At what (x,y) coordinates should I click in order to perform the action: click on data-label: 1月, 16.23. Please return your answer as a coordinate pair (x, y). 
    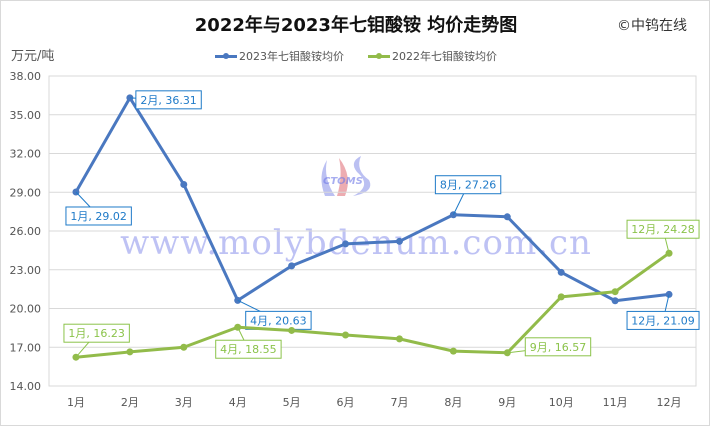
    Looking at the image, I should click on (96, 333).